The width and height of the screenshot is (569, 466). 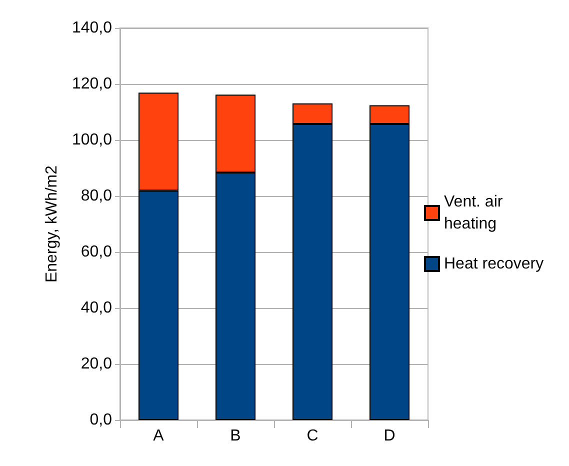 I want to click on x-tick-label: C, so click(x=312, y=436).